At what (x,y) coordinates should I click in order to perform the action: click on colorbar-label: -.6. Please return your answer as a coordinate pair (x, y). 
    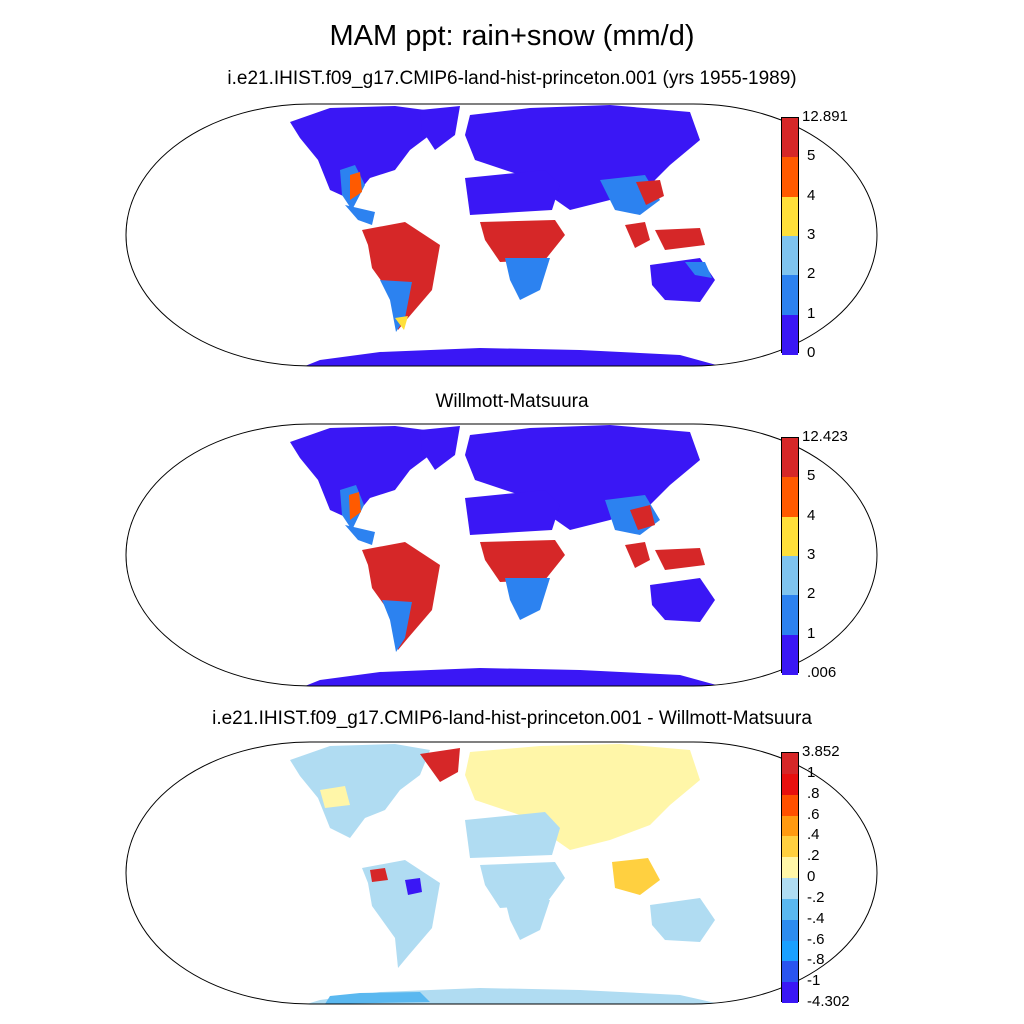
    Looking at the image, I should click on (816, 939).